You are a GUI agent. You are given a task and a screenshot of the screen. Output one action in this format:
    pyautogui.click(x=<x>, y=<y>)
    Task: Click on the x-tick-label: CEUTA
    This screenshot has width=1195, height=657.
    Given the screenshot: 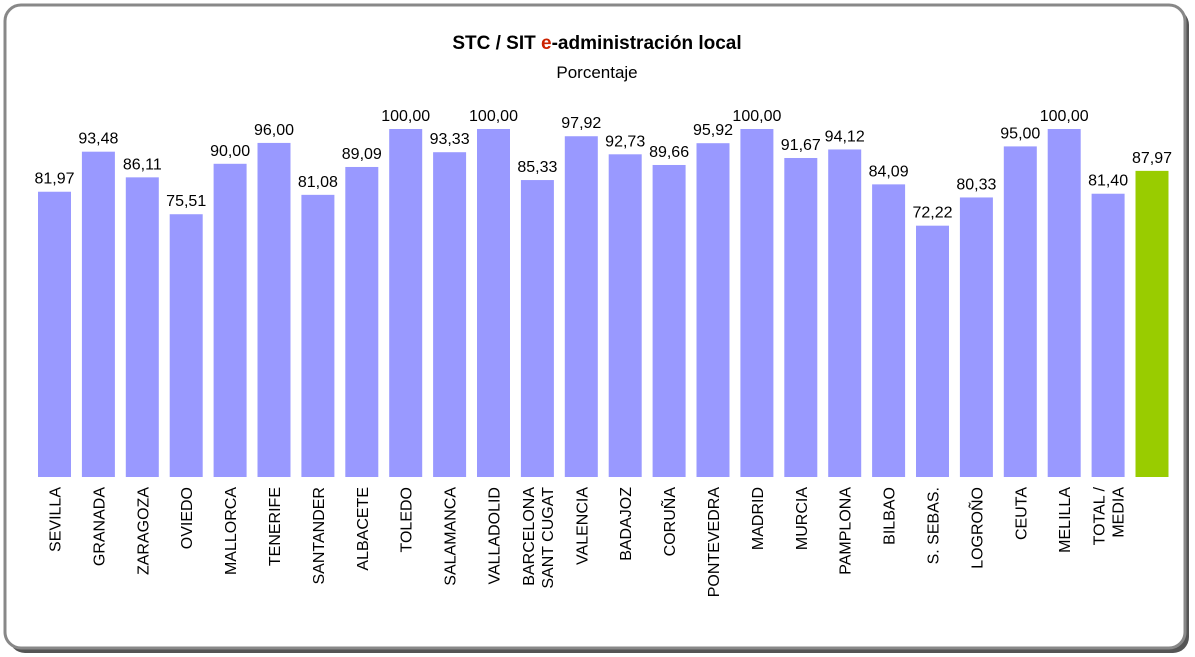 What is the action you would take?
    pyautogui.click(x=1021, y=513)
    